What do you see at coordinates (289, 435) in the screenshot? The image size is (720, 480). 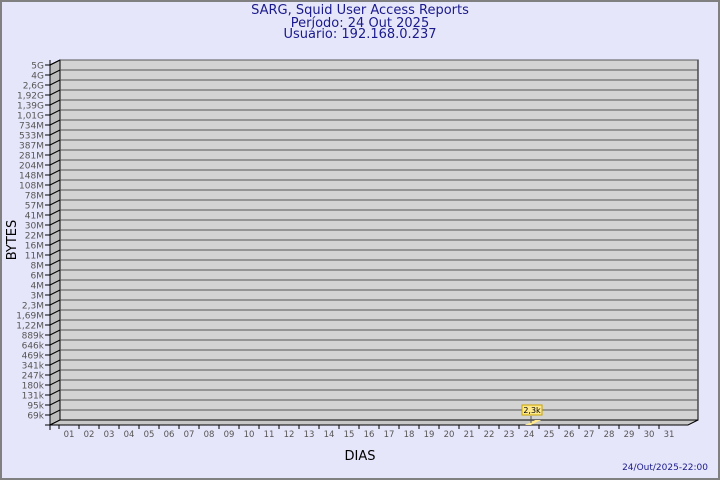 I see `x-tick-label: 12` at bounding box center [289, 435].